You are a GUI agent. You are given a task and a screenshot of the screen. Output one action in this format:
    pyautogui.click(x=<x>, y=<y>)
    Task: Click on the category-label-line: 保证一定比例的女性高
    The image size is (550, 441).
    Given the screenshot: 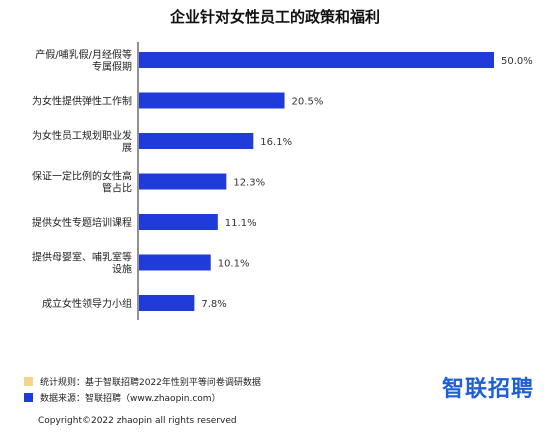 What is the action you would take?
    pyautogui.click(x=82, y=176)
    